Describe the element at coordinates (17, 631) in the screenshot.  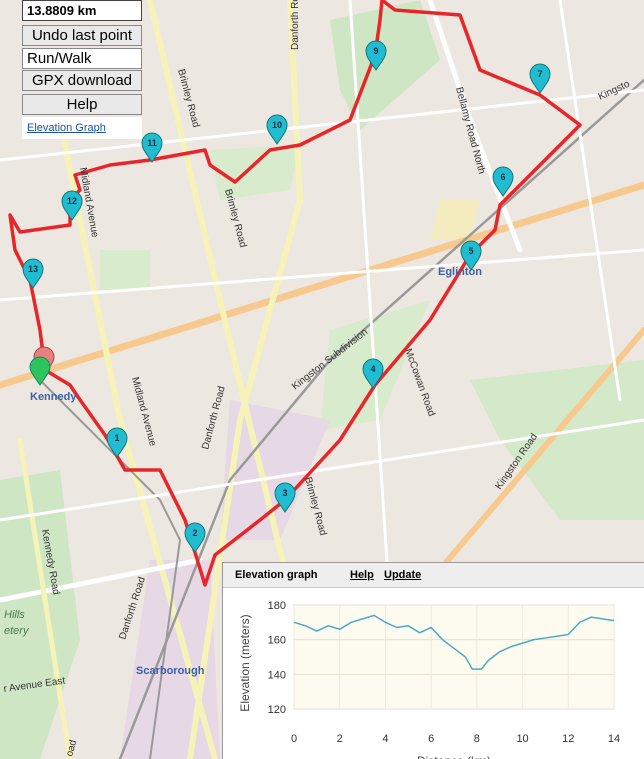
I see `place-label: etery` at that location.